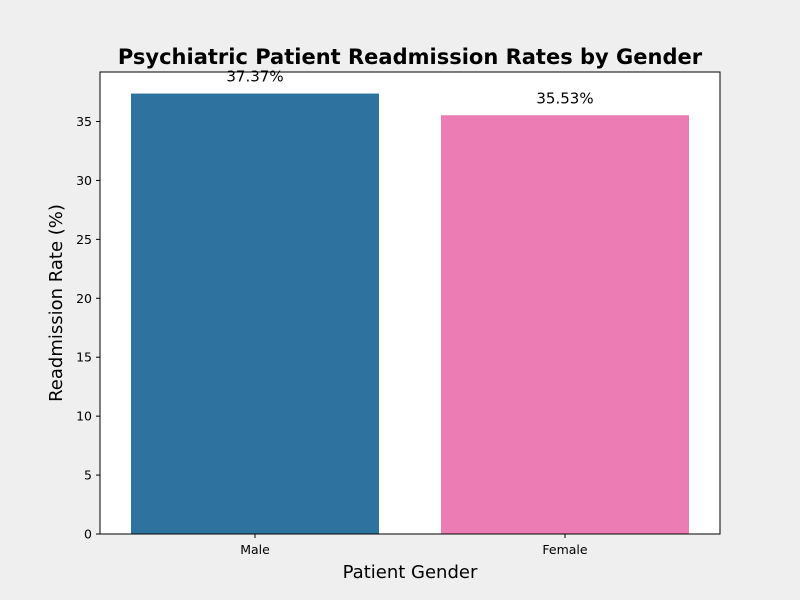  I want to click on y-tick-label: 20, so click(84, 298).